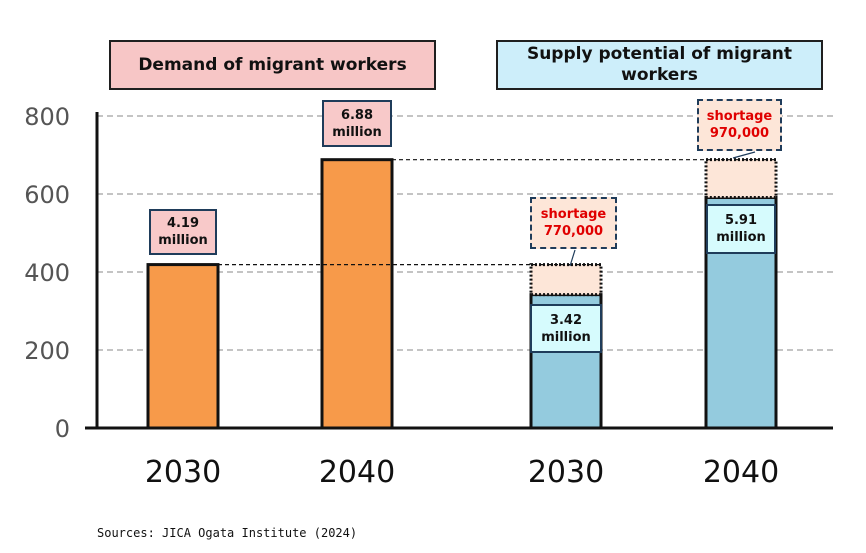 This screenshot has width=866, height=553. What do you see at coordinates (227, 533) in the screenshot?
I see `source-note: Sources: JICA Ogata Institute (2024)` at bounding box center [227, 533].